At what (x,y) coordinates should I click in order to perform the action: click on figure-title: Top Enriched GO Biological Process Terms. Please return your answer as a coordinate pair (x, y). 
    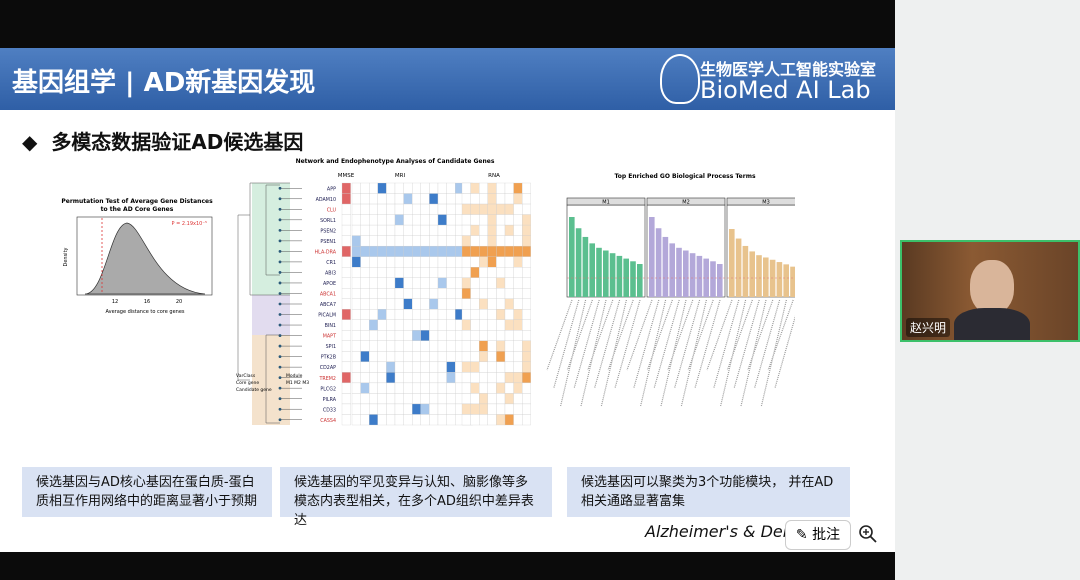
    Looking at the image, I should click on (685, 176).